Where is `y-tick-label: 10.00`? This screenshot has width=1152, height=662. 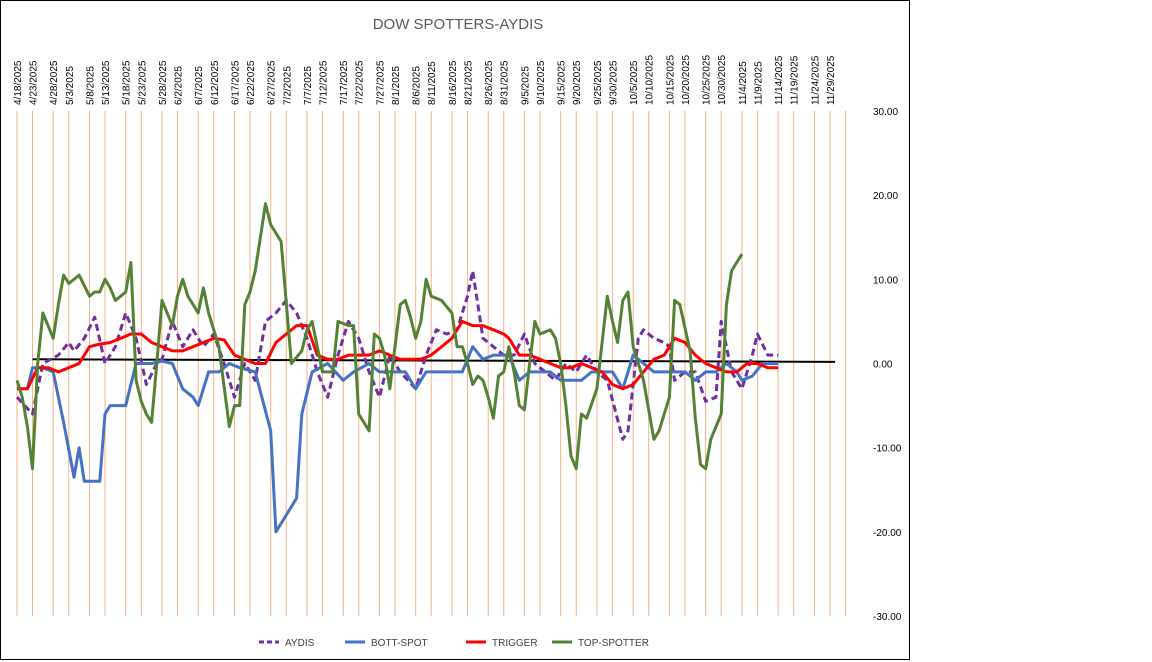
y-tick-label: 10.00 is located at coordinates (885, 280).